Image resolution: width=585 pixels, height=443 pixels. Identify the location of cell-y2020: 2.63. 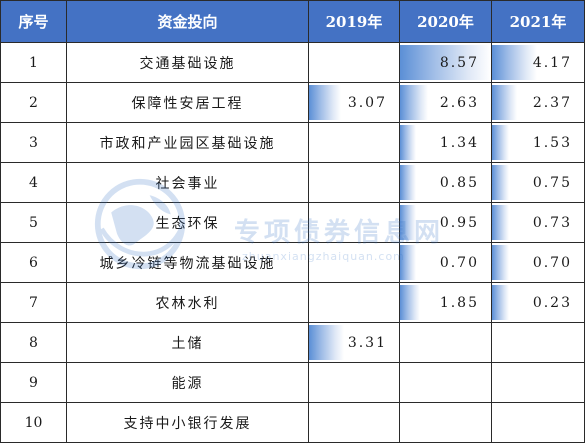
(445, 102).